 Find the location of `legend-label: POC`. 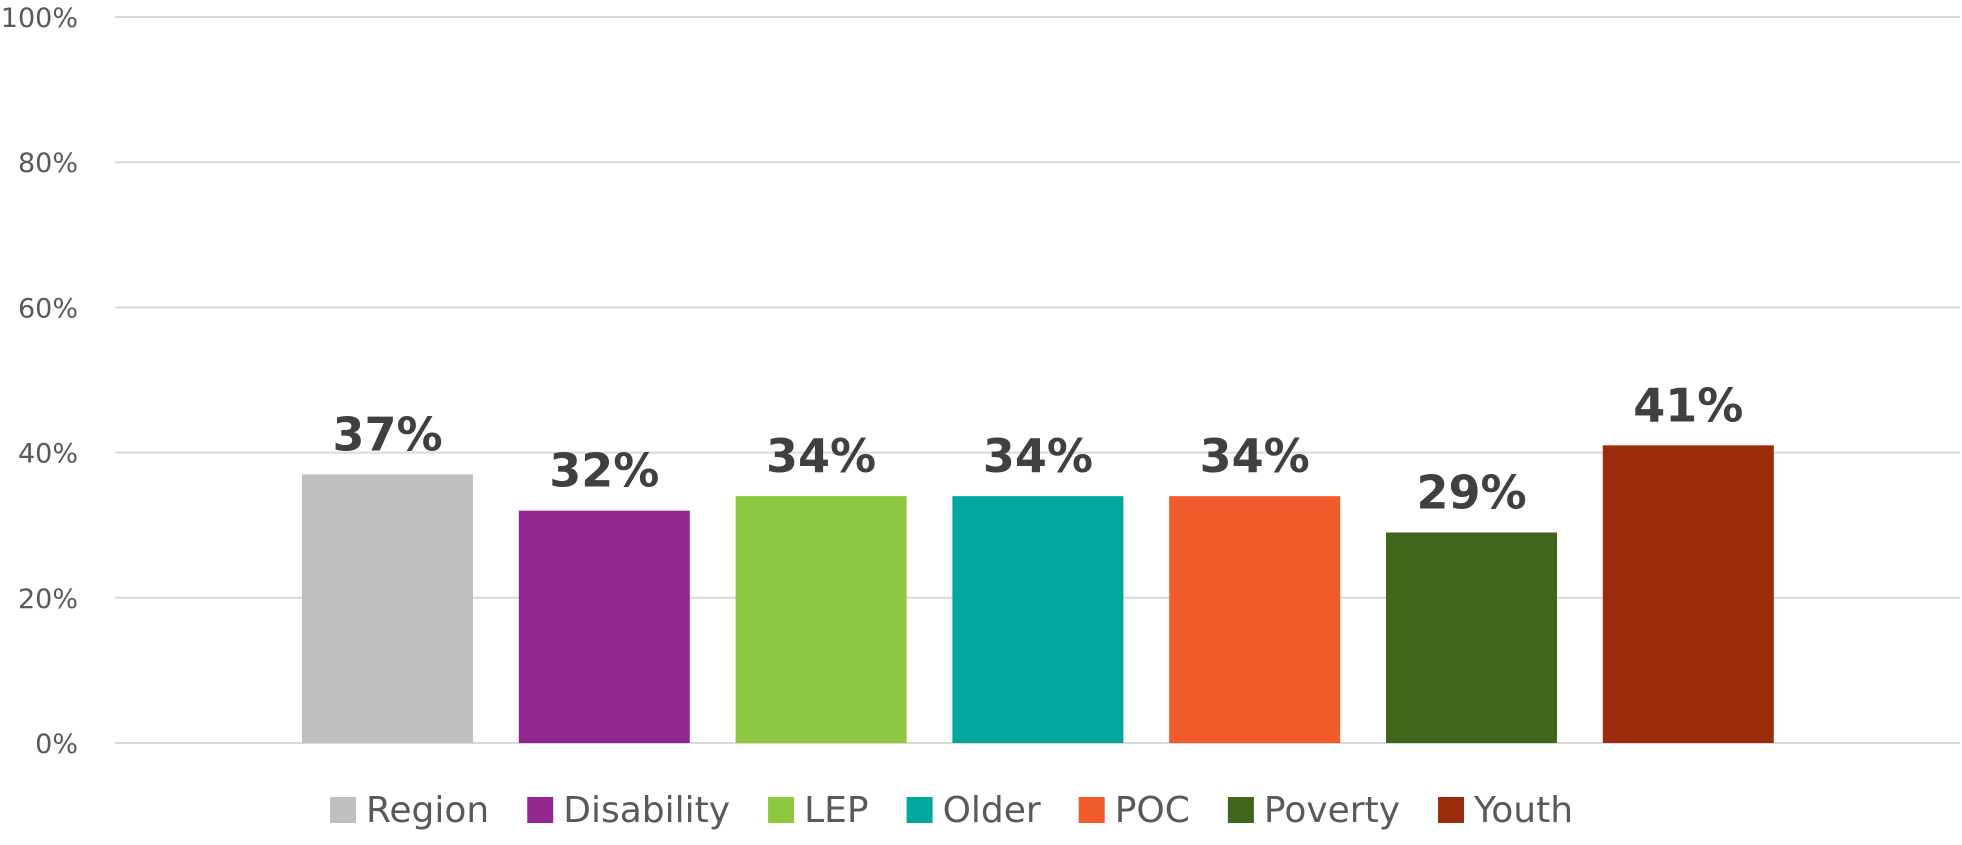

legend-label: POC is located at coordinates (1152, 810).